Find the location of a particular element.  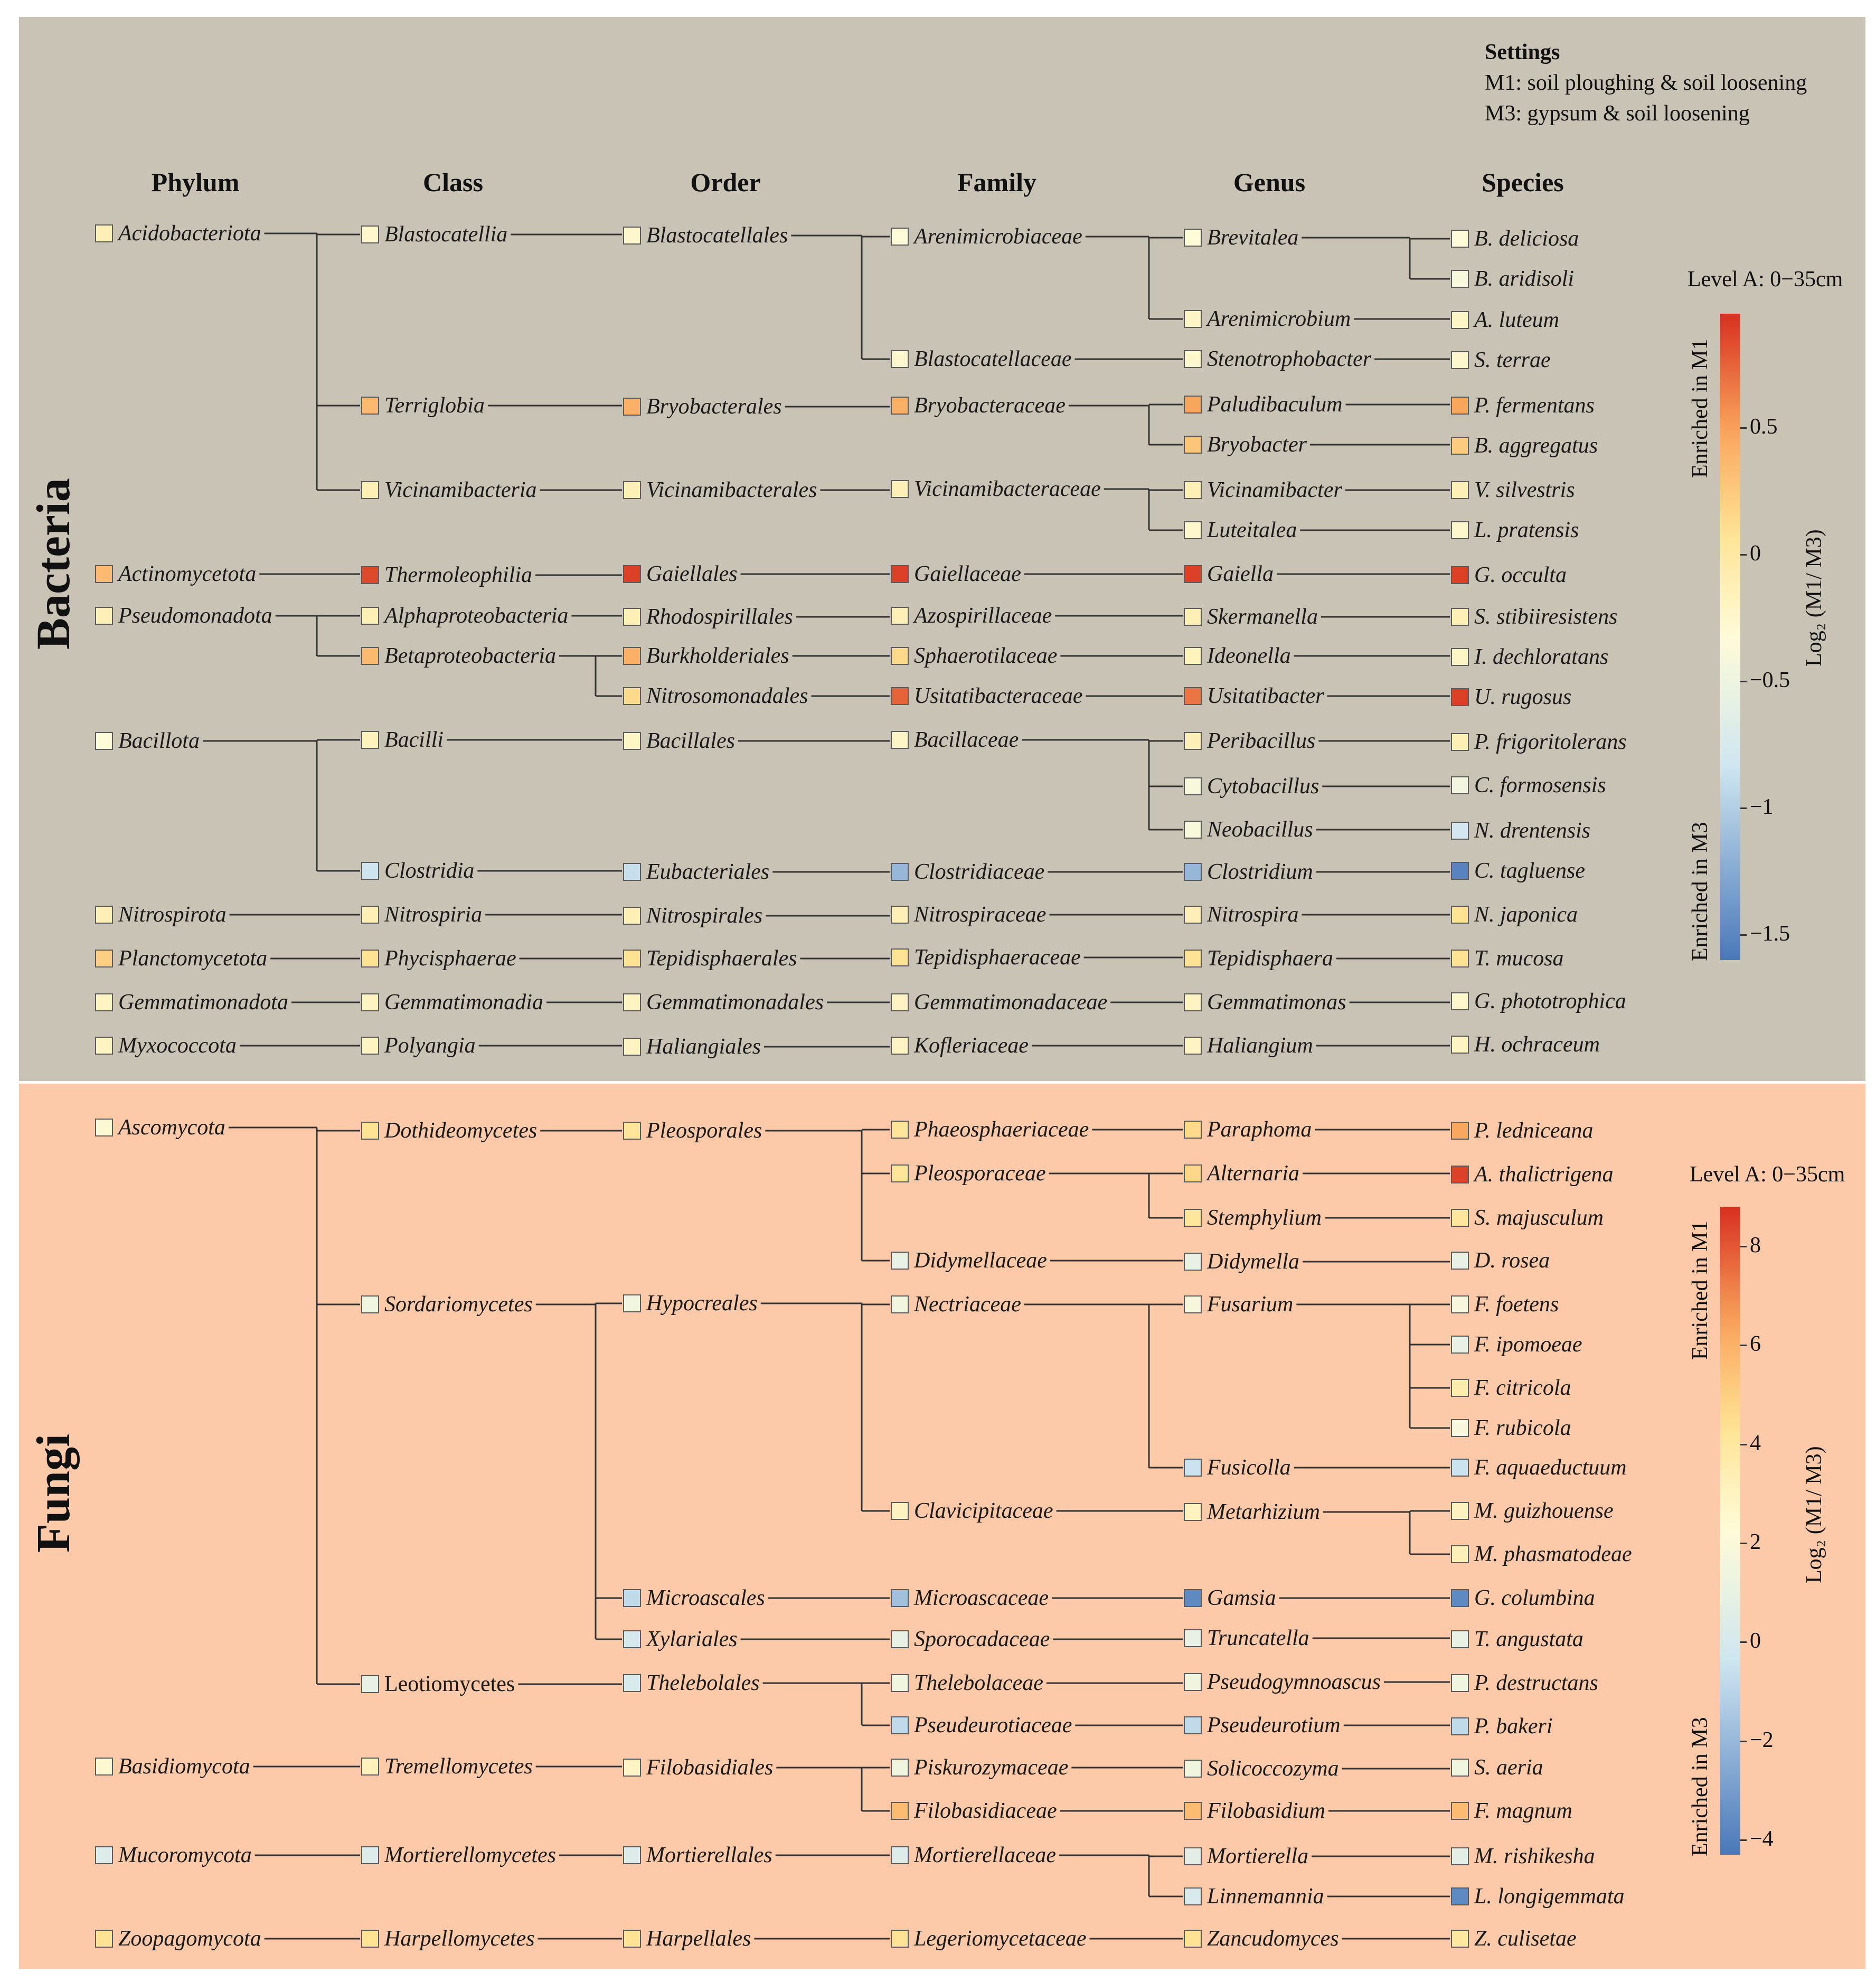

taxon-node-hypocreales: Hypocreales is located at coordinates (690, 1303).